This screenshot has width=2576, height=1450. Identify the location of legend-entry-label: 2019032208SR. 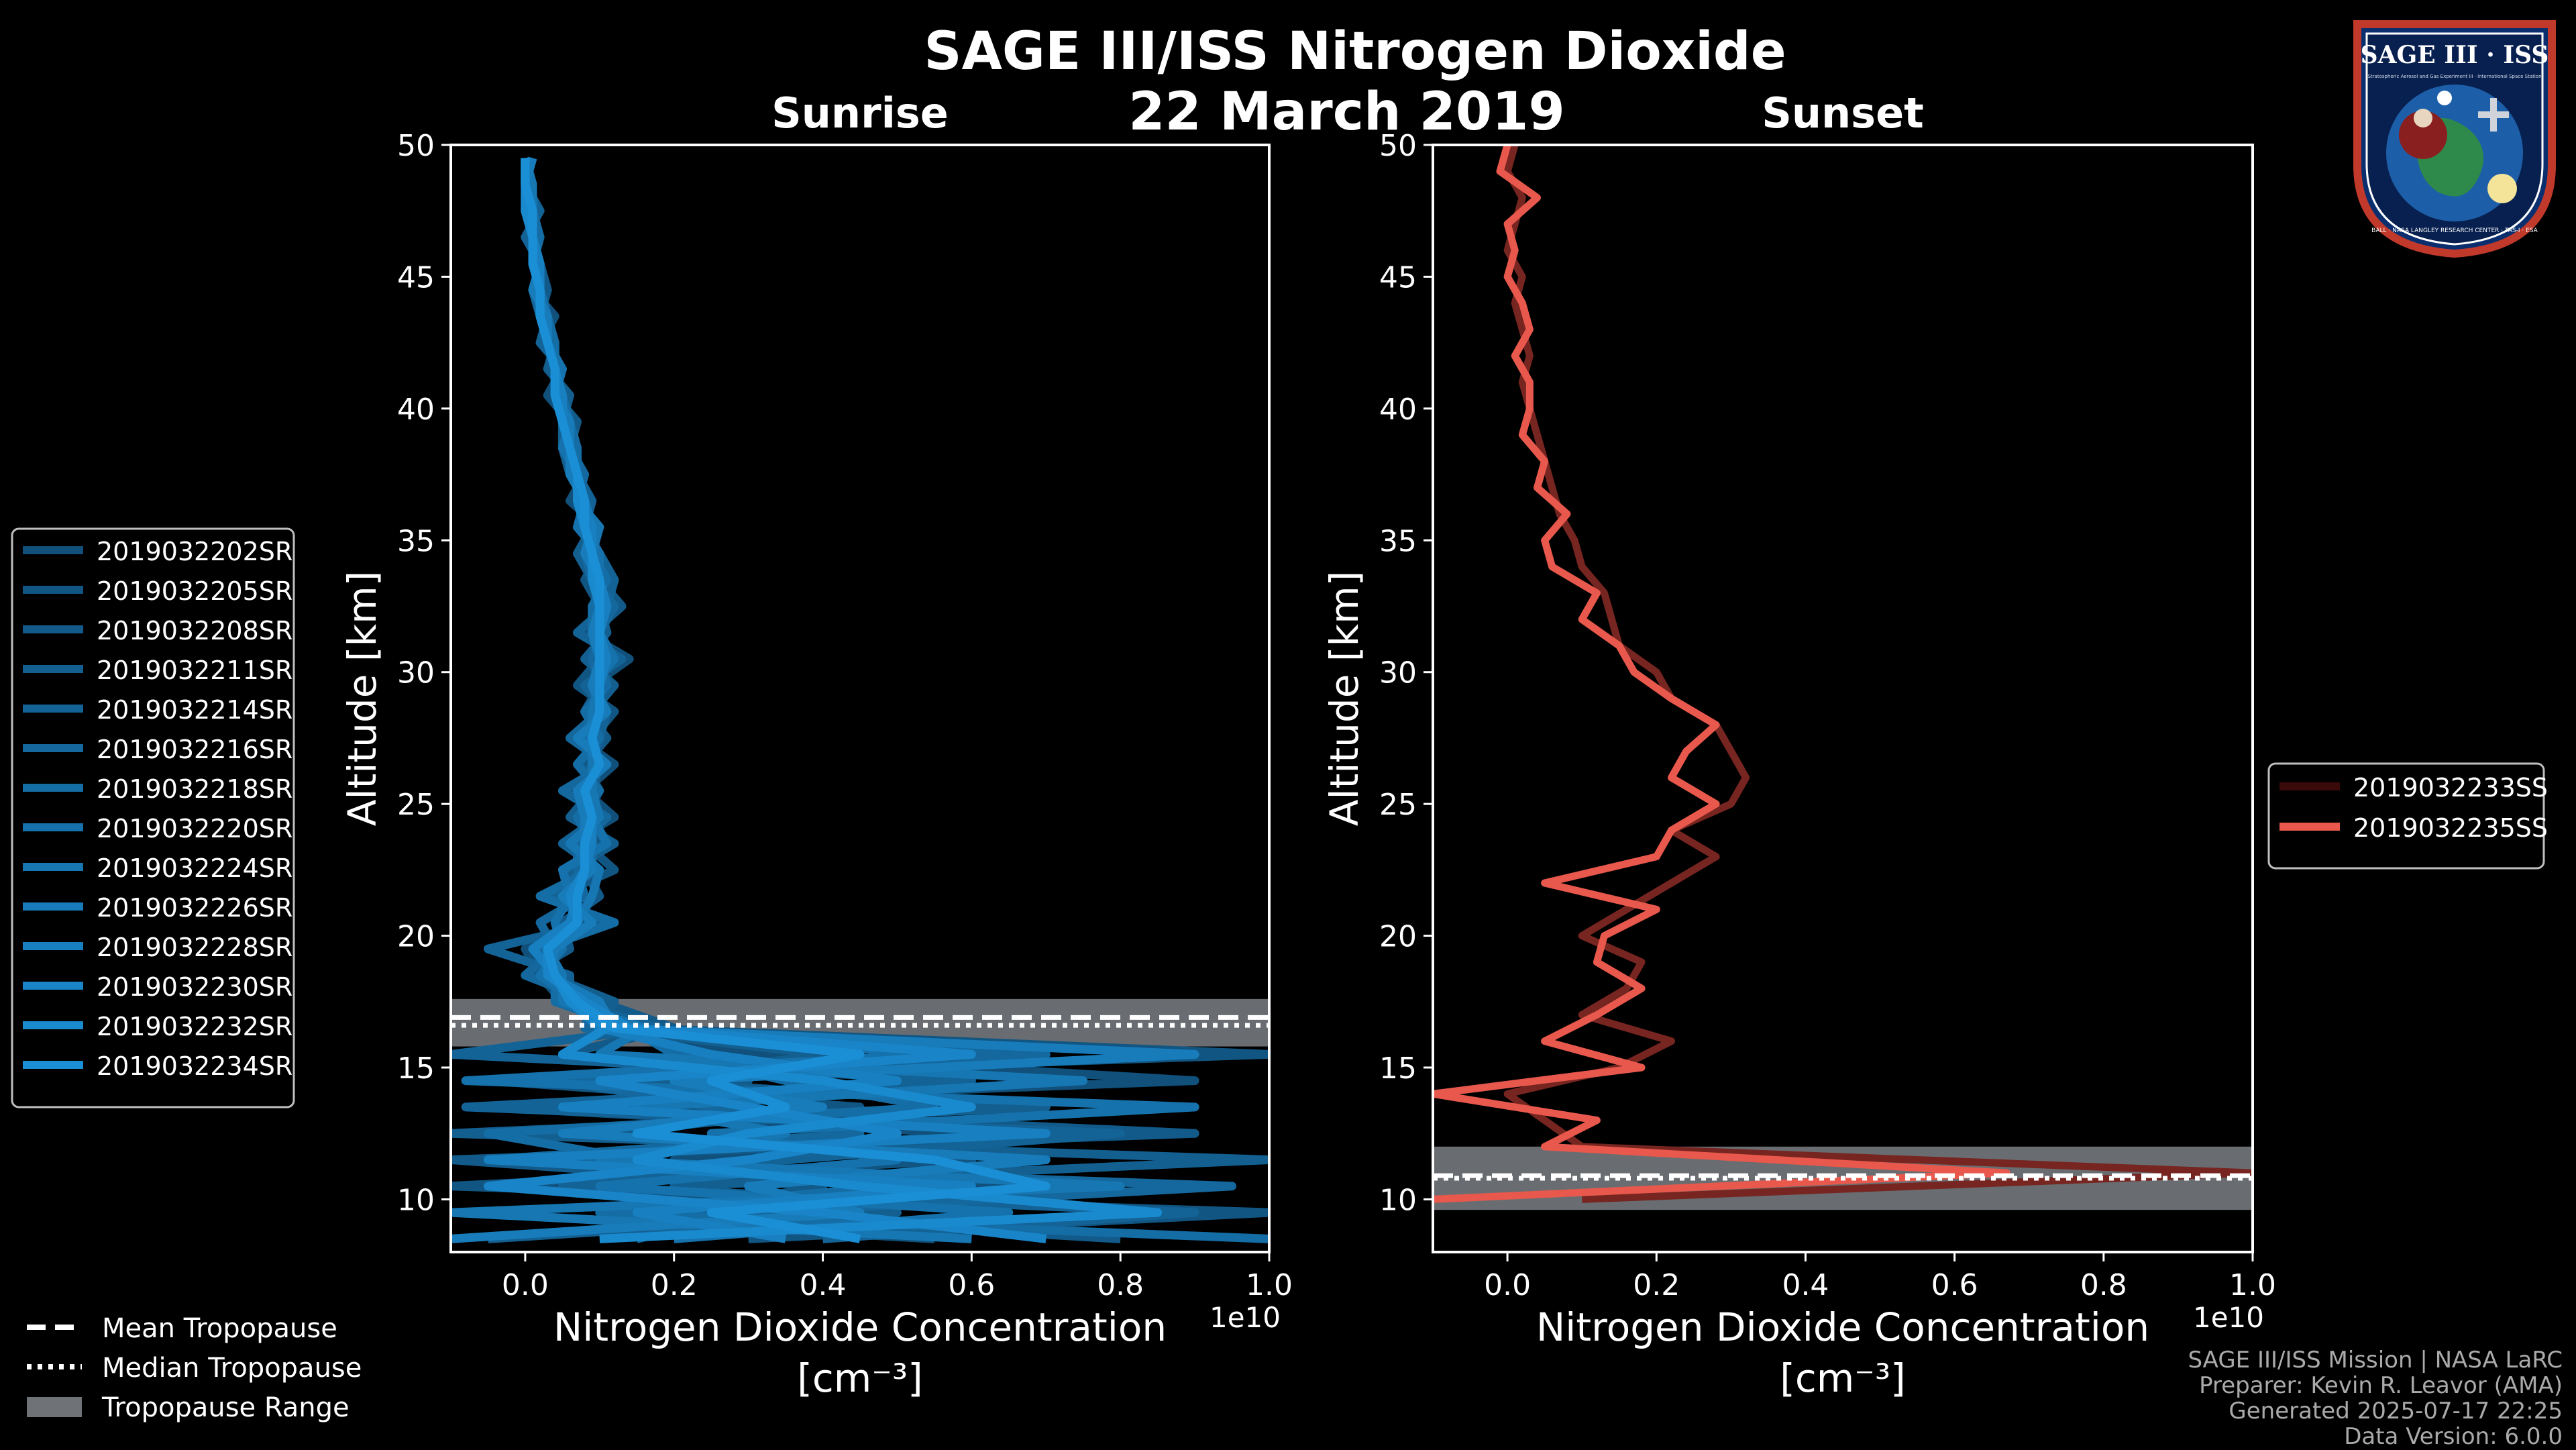
(194, 630).